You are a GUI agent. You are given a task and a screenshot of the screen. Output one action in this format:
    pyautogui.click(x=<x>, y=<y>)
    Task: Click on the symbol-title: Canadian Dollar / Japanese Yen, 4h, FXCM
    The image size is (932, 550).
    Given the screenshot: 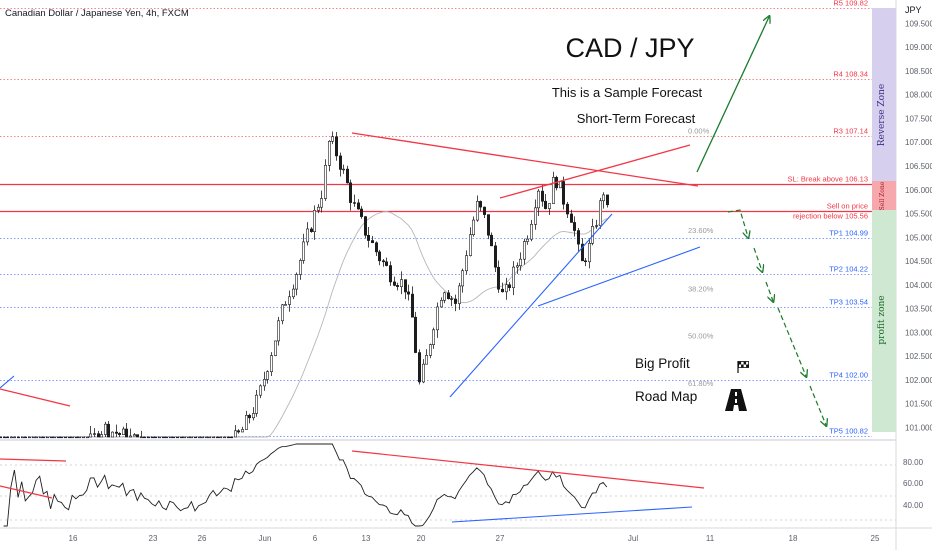 What is the action you would take?
    pyautogui.click(x=97, y=13)
    